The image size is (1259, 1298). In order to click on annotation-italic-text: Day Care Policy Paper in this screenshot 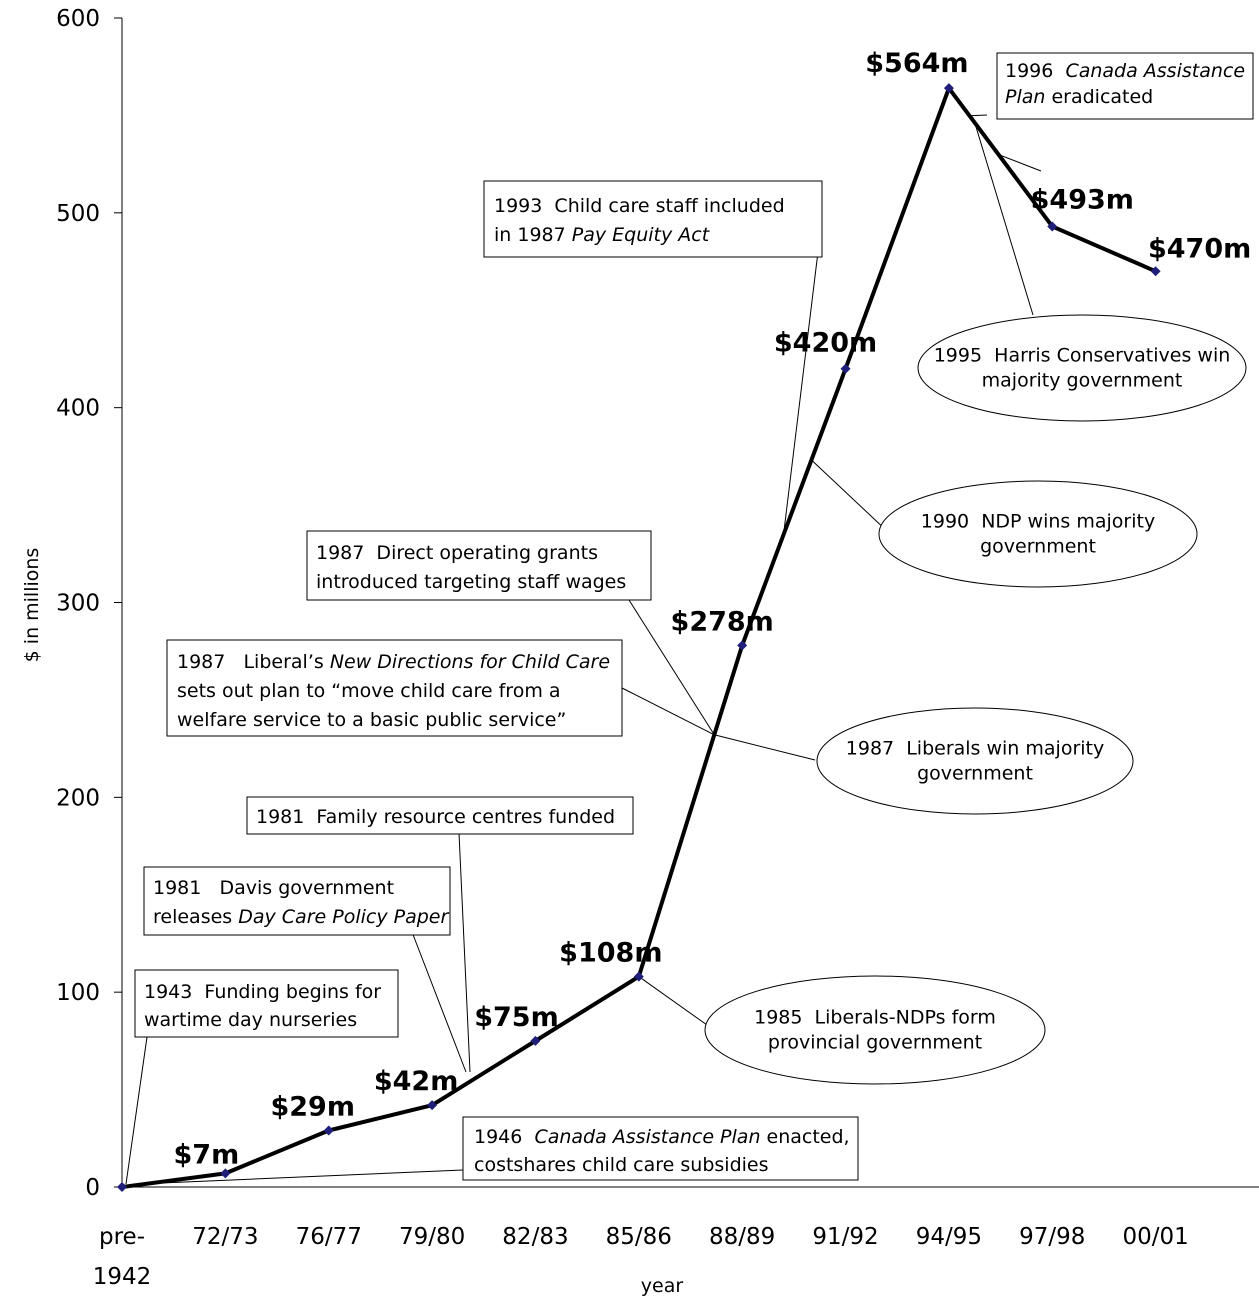, I will do `click(343, 917)`.